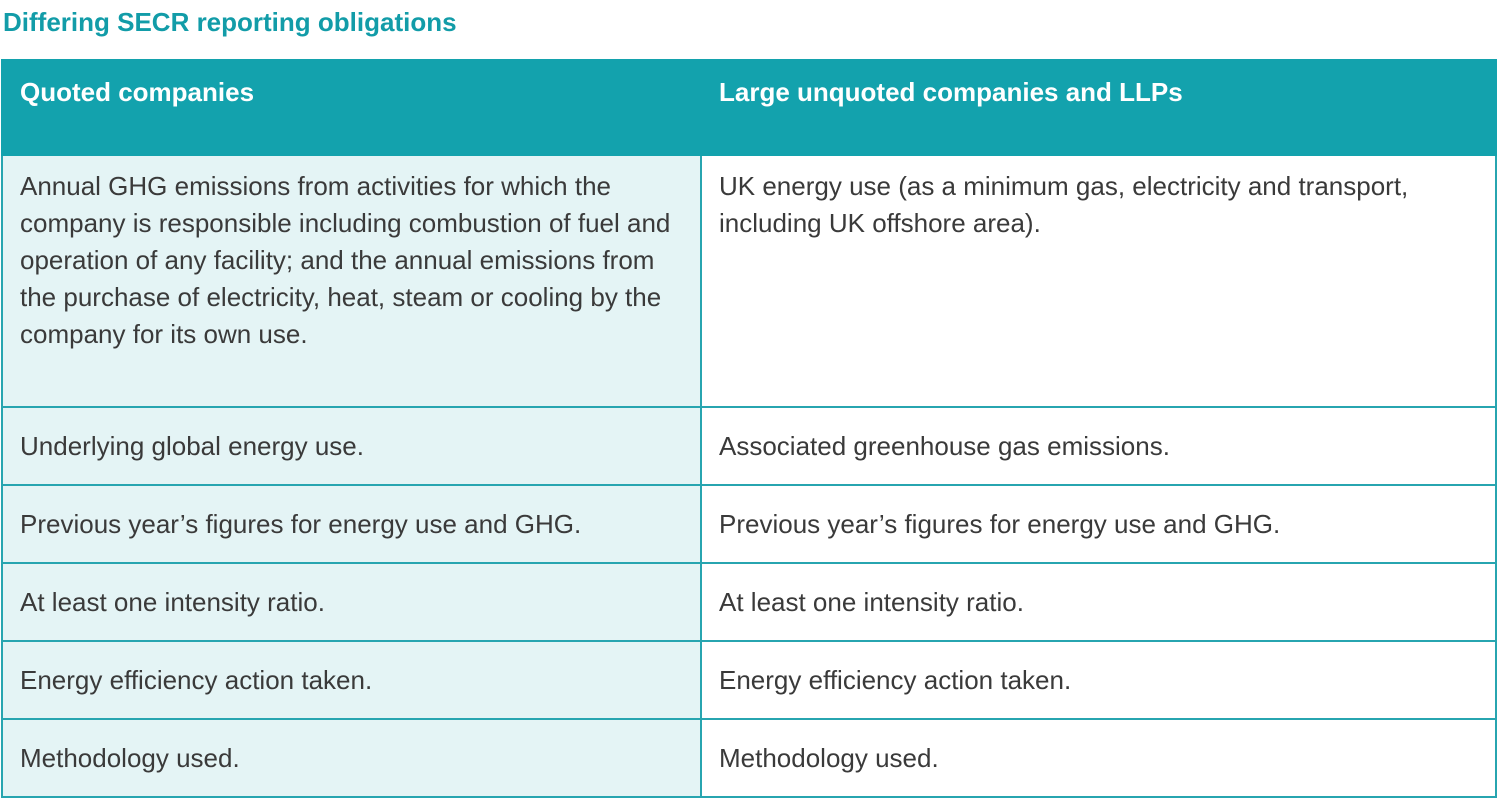 This screenshot has width=1500, height=798. I want to click on quoted-cell: At least one intensity ratio., so click(351, 602).